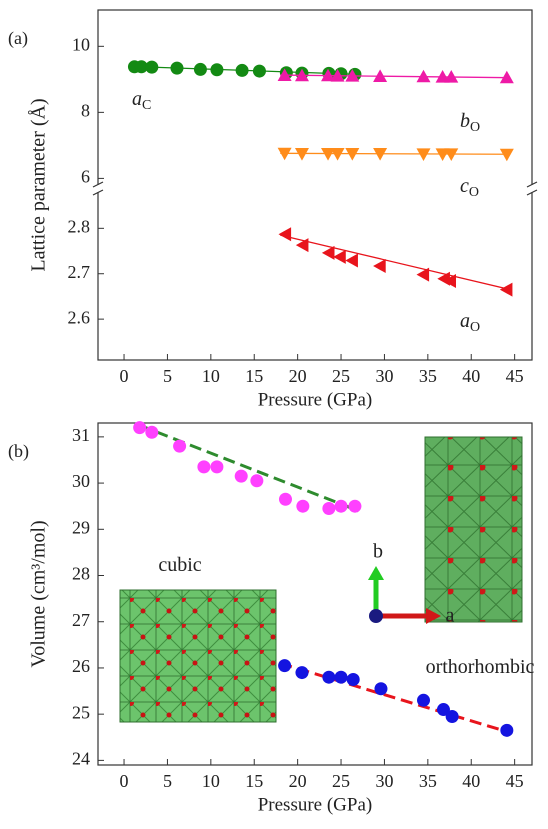 The height and width of the screenshot is (829, 548). What do you see at coordinates (81, 759) in the screenshot?
I see `y-tick-label: 24` at bounding box center [81, 759].